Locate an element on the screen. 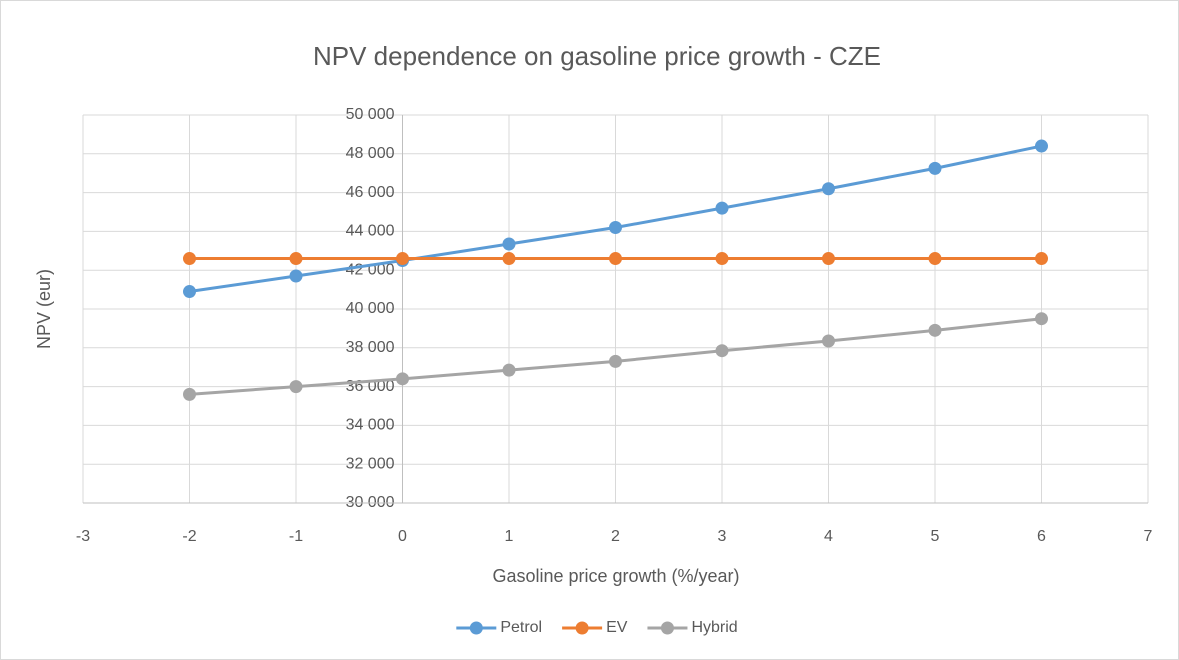  x-tick-label: 5 is located at coordinates (935, 536).